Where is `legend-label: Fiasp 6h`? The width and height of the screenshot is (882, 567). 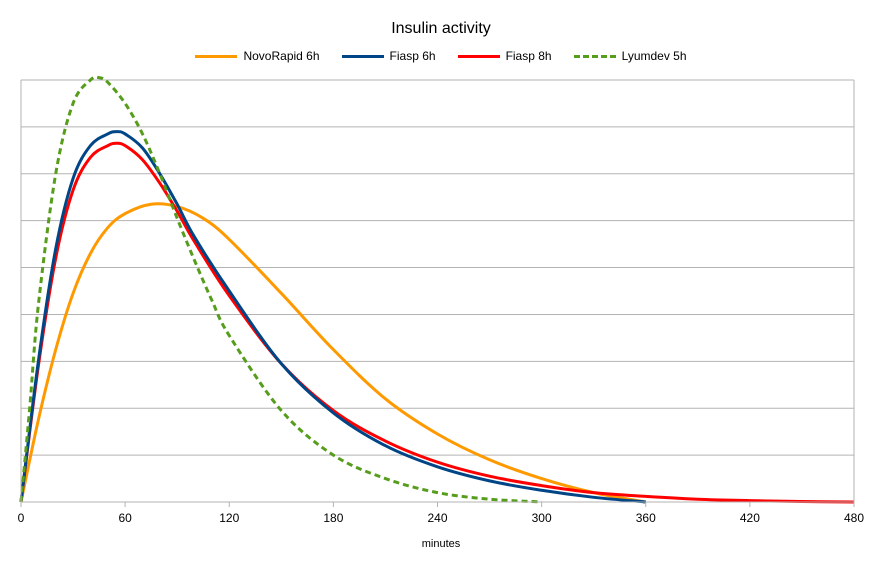 legend-label: Fiasp 6h is located at coordinates (412, 56).